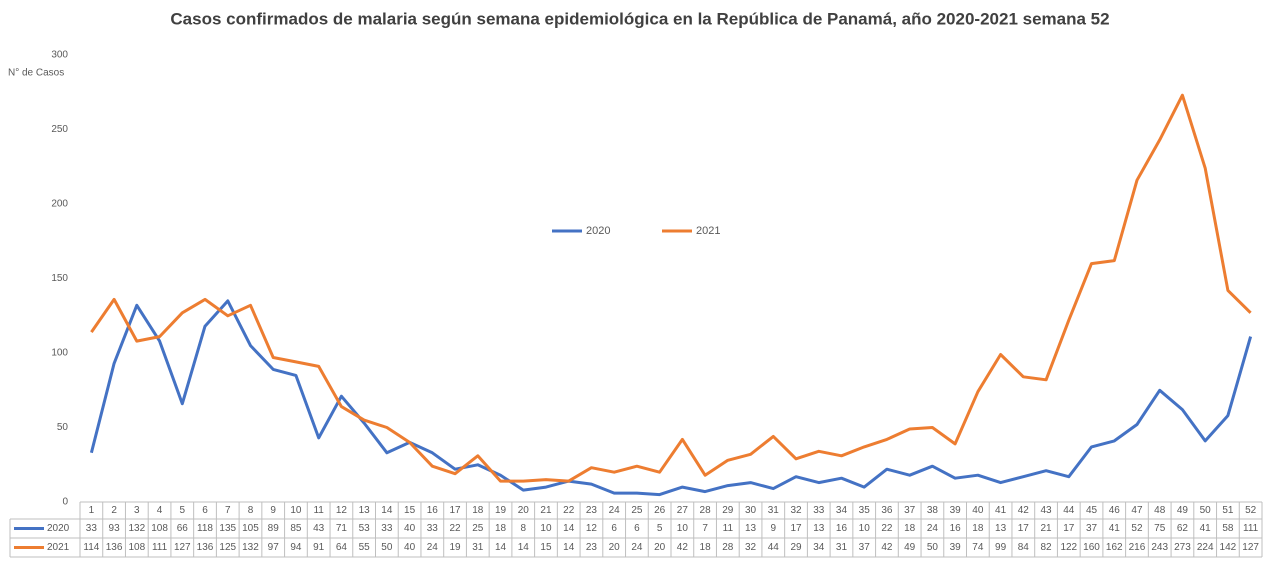 The width and height of the screenshot is (1265, 571). I want to click on table-cell: 58, so click(1228, 528).